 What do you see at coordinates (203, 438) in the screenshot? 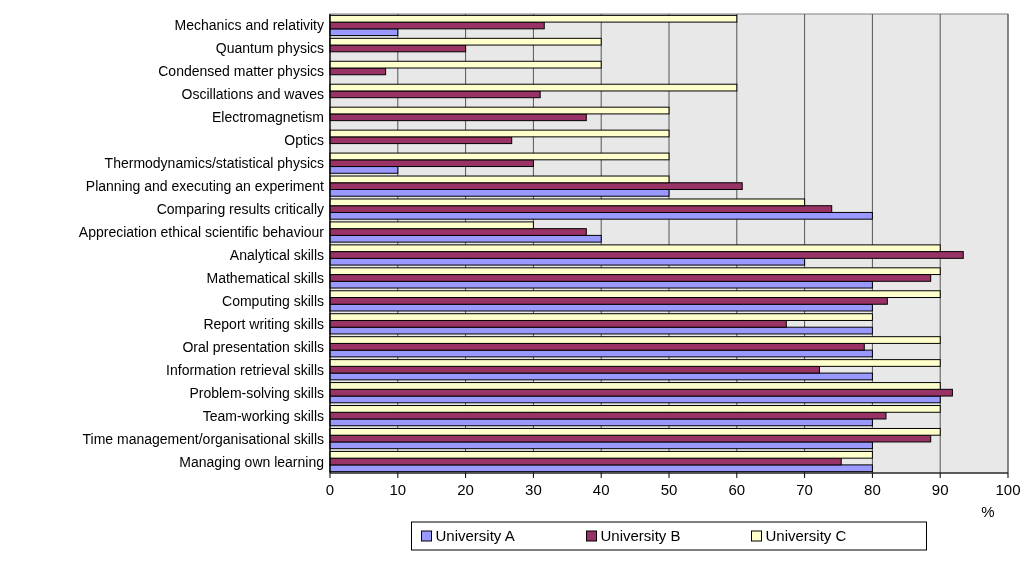
I see `y-tick-label: Time management/organisational skills` at bounding box center [203, 438].